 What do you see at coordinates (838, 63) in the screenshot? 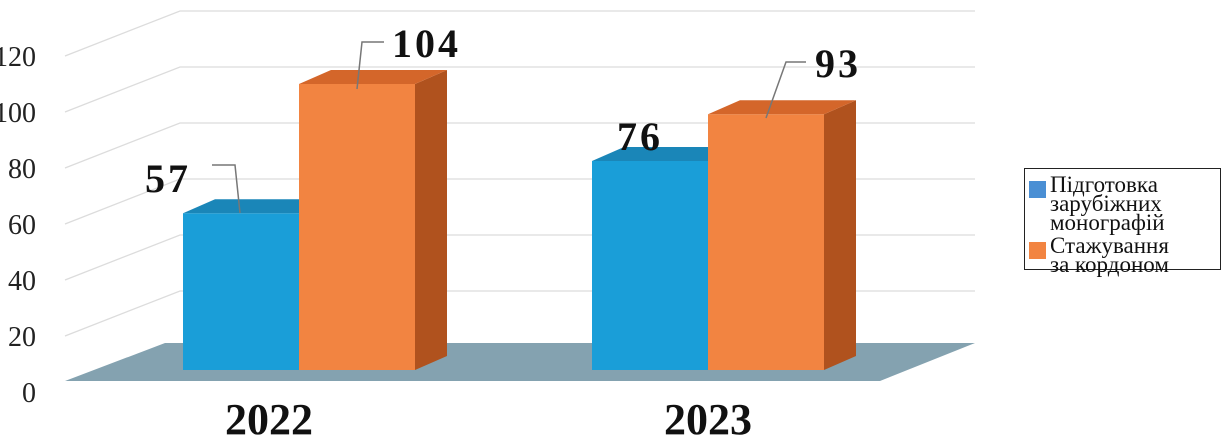
I see `data-label: 93` at bounding box center [838, 63].